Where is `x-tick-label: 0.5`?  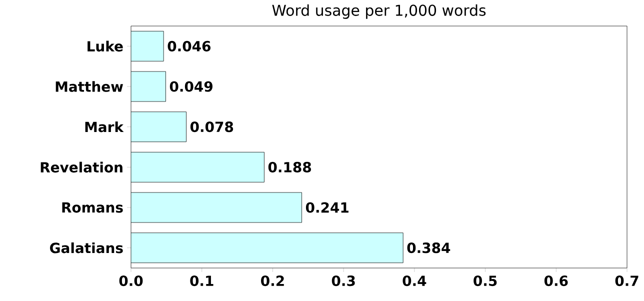 x-tick-label: 0.5 is located at coordinates (485, 281).